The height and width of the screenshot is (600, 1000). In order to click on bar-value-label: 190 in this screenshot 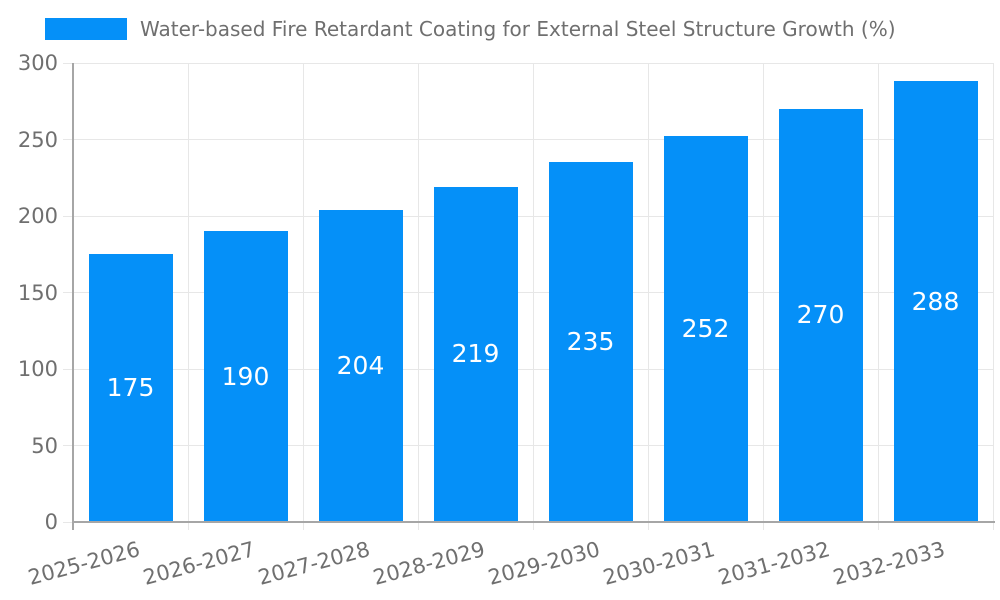, I will do `click(245, 376)`.